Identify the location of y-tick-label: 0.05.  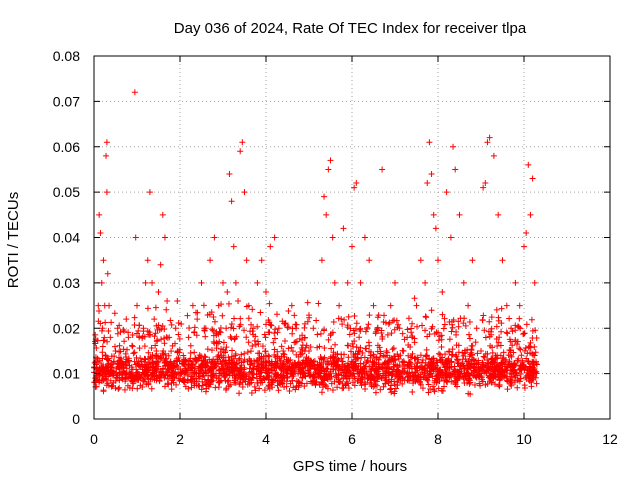
(66, 192).